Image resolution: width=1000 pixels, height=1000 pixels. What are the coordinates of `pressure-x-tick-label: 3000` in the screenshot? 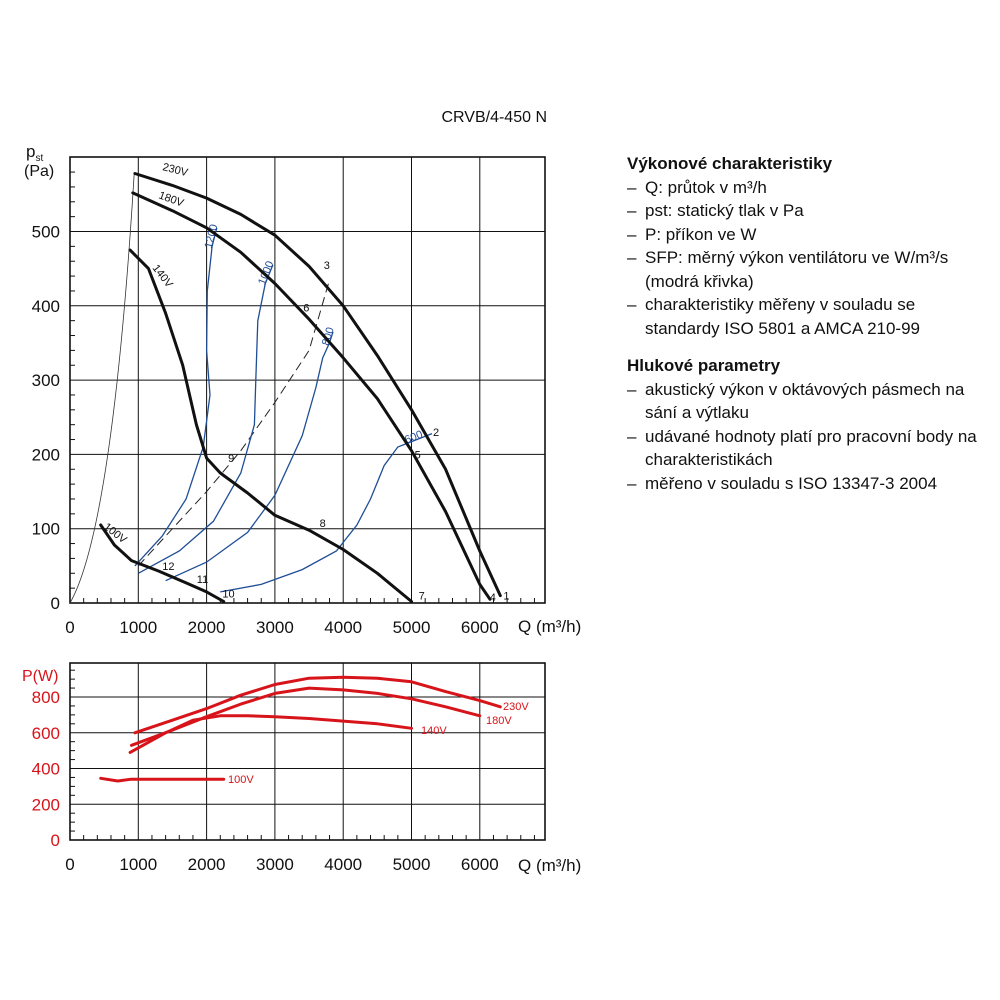 It's located at (275, 627).